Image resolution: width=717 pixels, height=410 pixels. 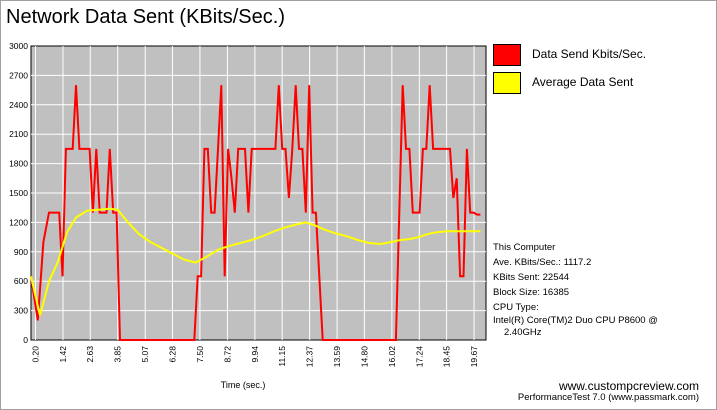 What do you see at coordinates (392, 357) in the screenshot?
I see `x-tick-label: 16.02` at bounding box center [392, 357].